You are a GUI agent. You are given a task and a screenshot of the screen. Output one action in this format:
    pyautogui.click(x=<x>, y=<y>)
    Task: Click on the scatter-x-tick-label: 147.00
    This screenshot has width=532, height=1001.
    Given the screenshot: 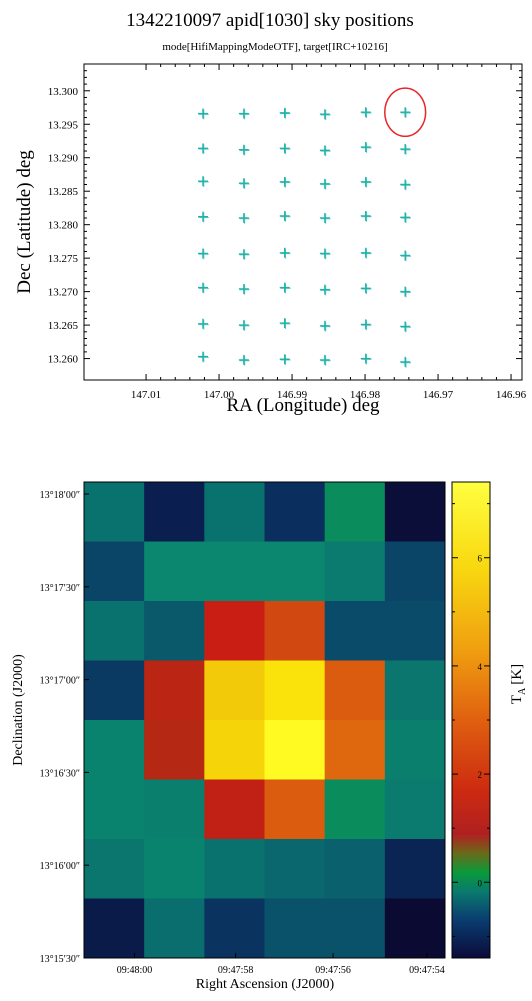 What is the action you would take?
    pyautogui.click(x=219, y=395)
    